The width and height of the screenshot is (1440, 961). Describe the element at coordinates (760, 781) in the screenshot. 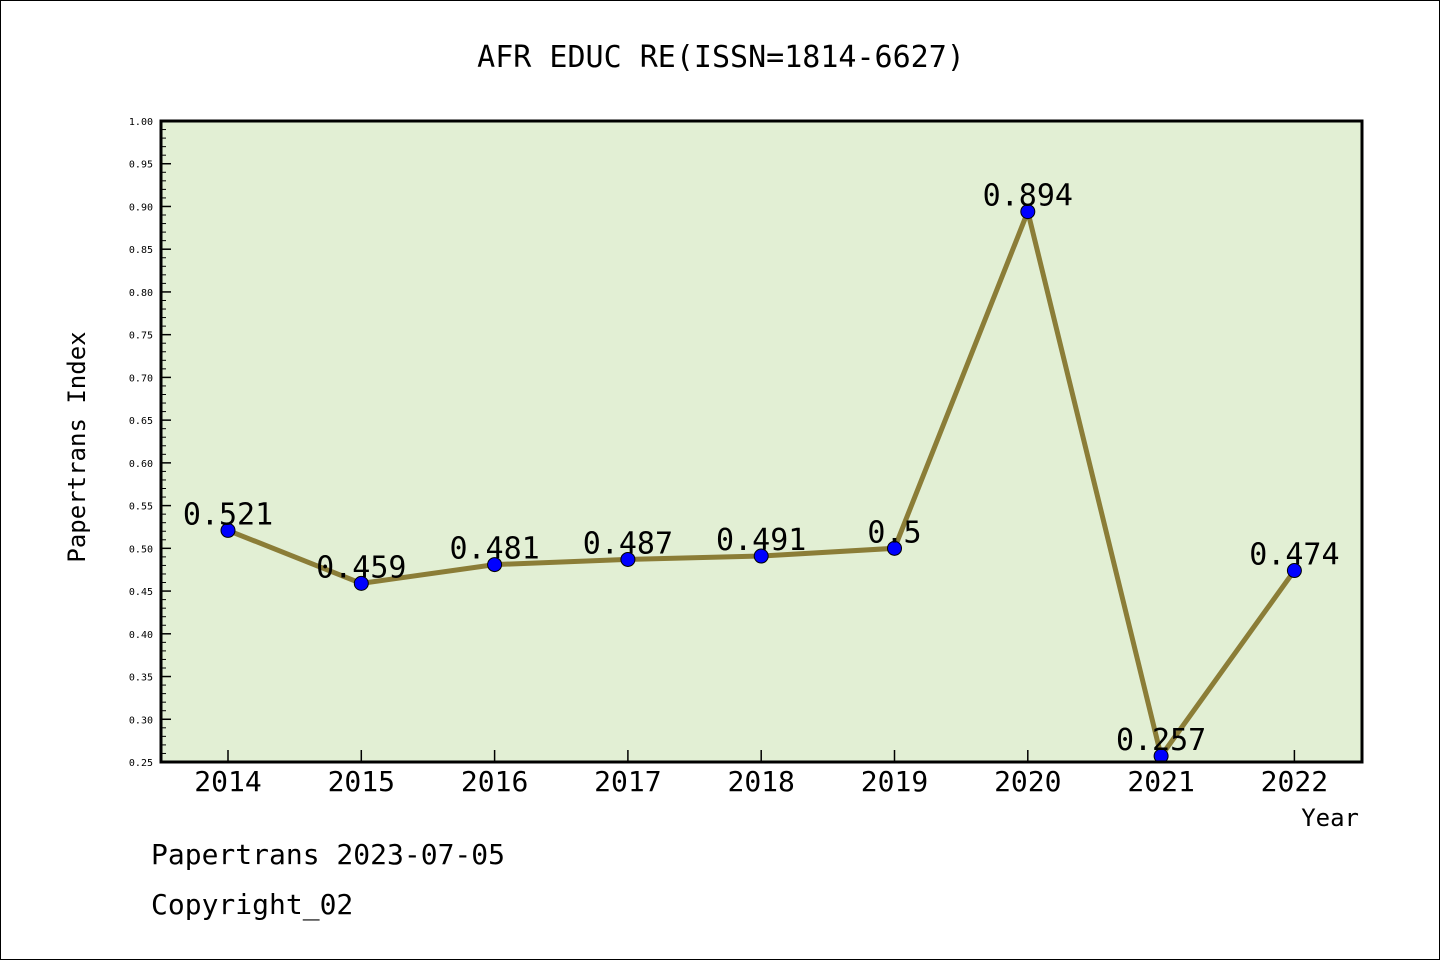

I see `x-tick-label: 2018` at that location.